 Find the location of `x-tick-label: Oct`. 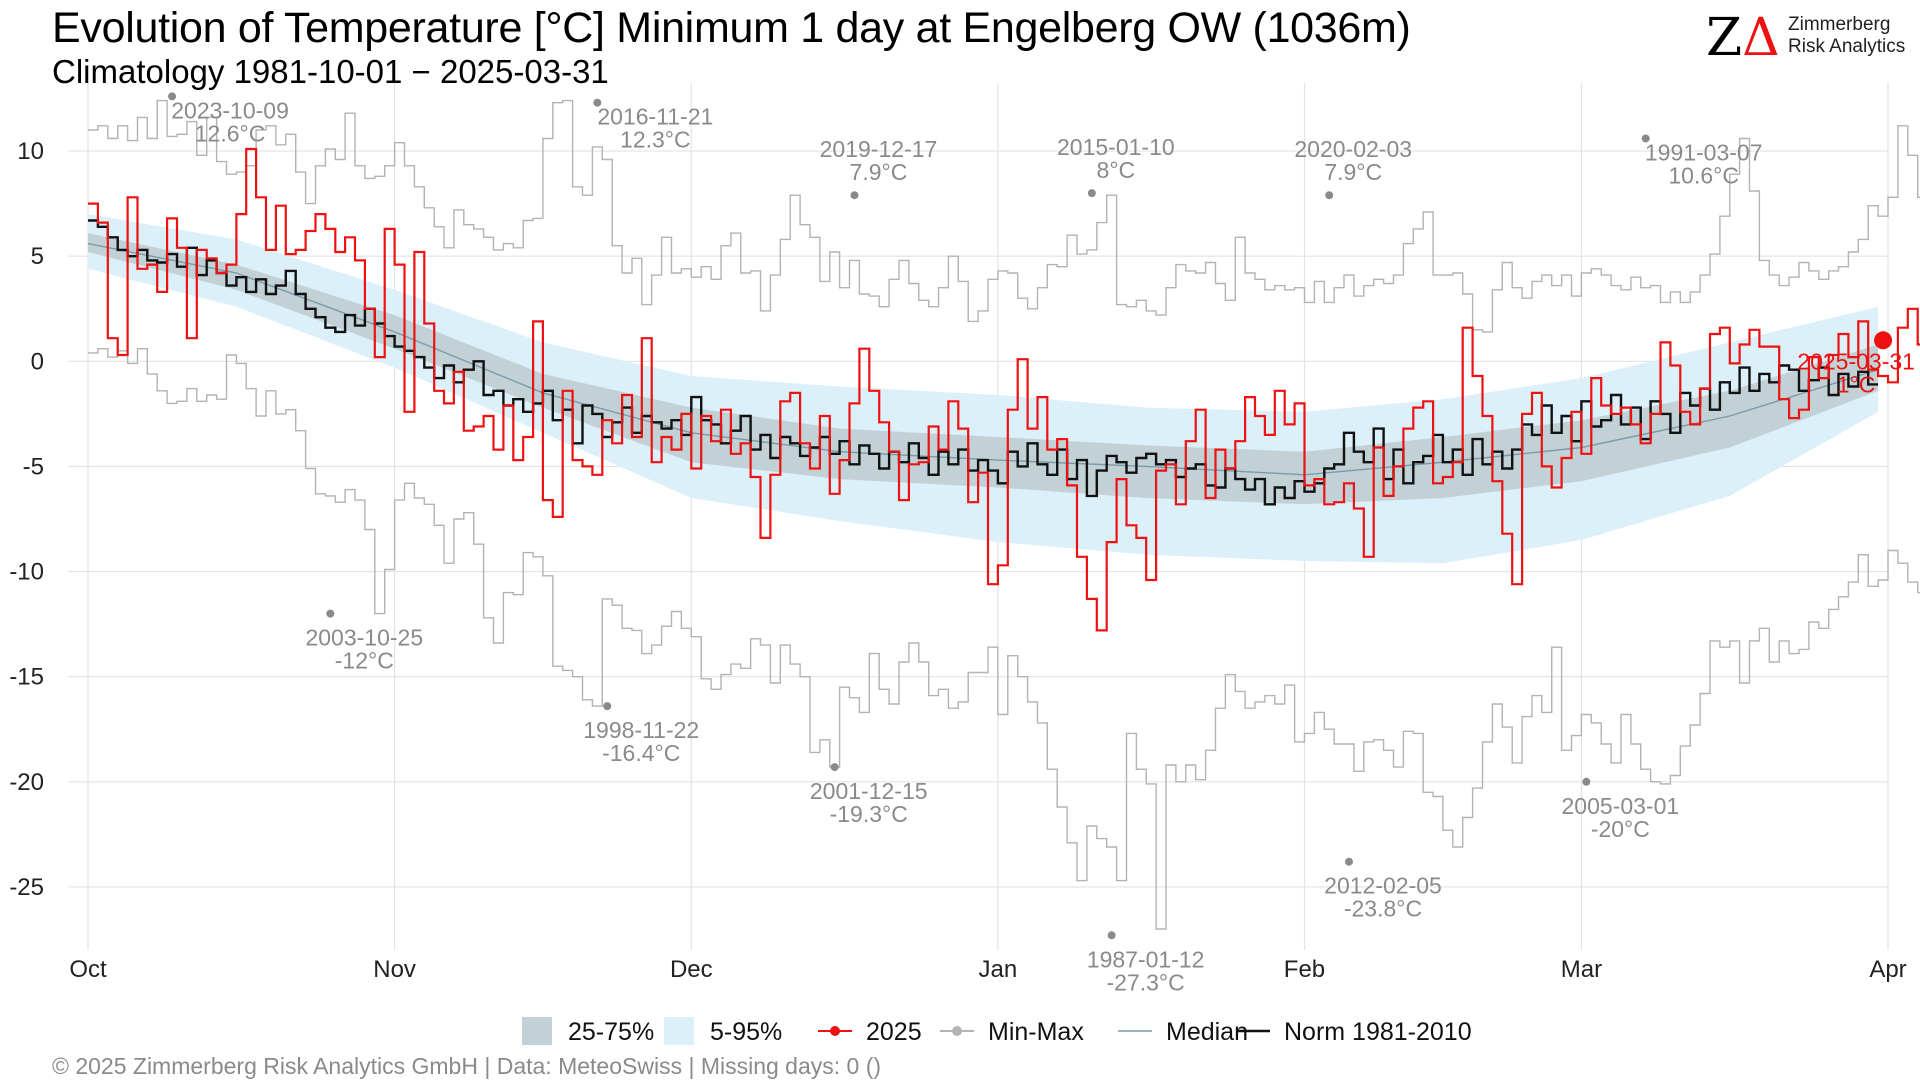

x-tick-label: Oct is located at coordinates (88, 969).